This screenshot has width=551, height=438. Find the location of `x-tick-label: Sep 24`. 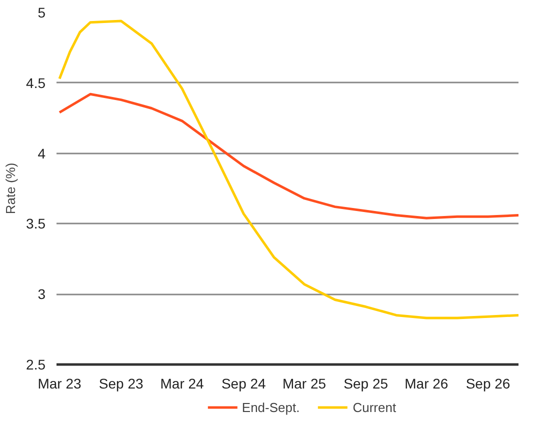

x-tick-label: Sep 24 is located at coordinates (243, 384).